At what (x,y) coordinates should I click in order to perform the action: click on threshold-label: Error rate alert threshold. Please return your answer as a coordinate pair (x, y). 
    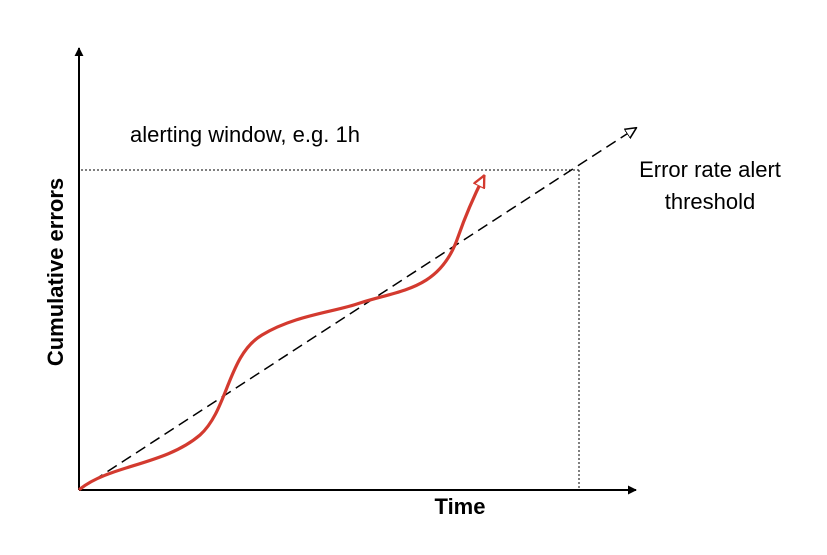
    Looking at the image, I should click on (710, 185).